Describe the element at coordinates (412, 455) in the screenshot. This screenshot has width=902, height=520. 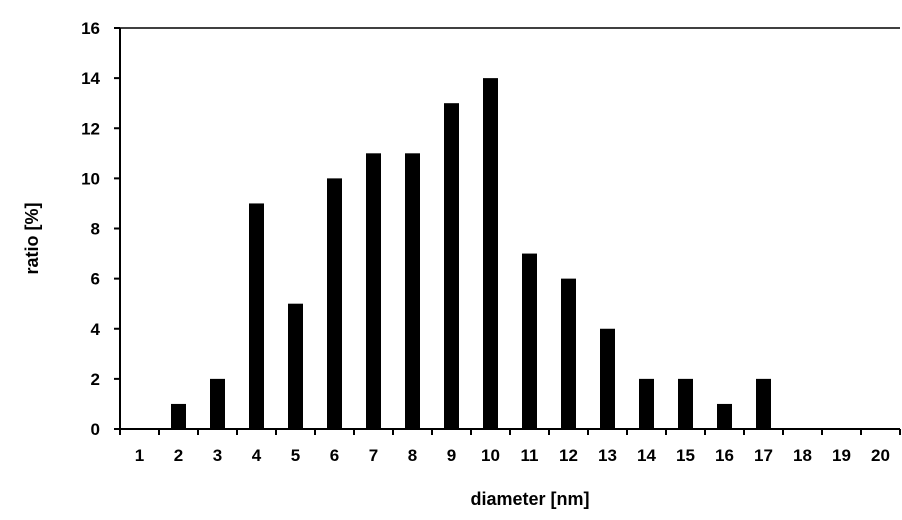
I see `x-tick-label: 8` at that location.